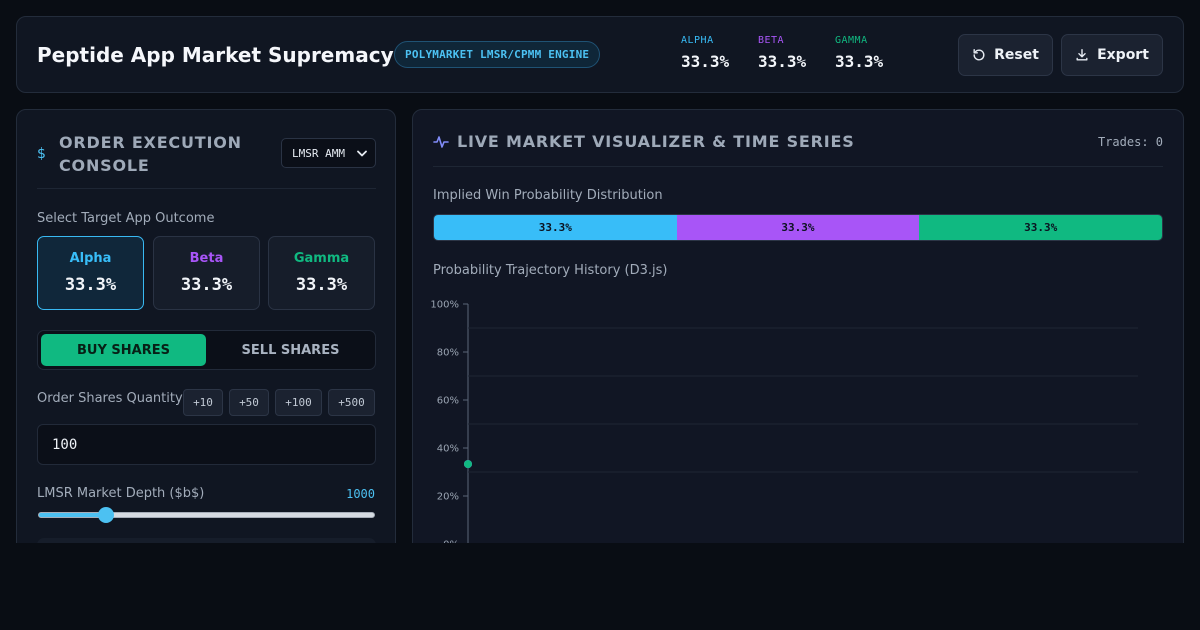 The image size is (1200, 630). I want to click on trade-side-toggle: BUY SHARES SELL SHARES, so click(206, 350).